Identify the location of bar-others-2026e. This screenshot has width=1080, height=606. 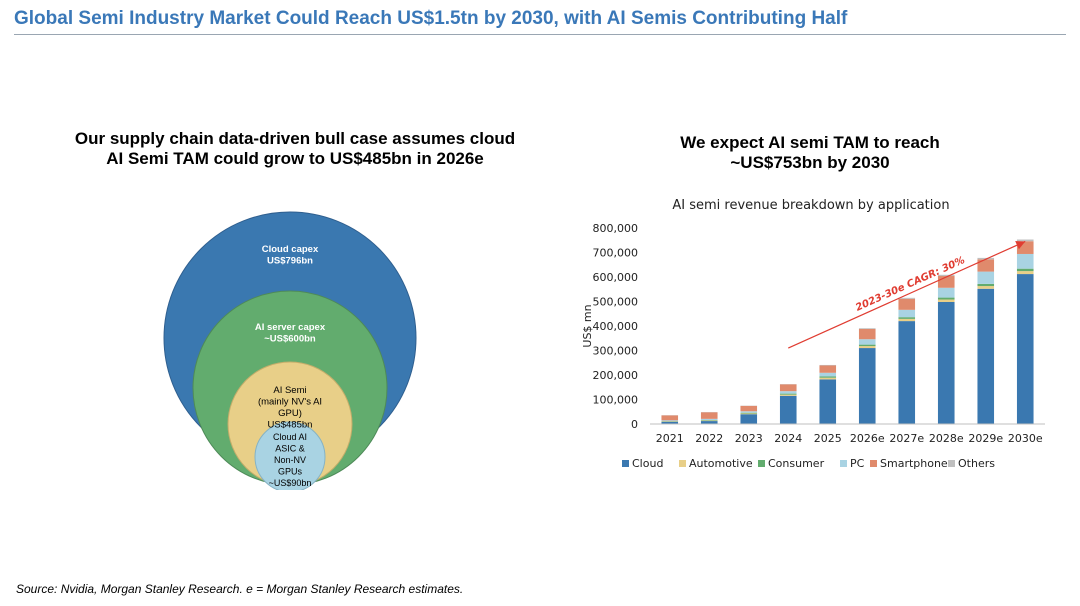
(867, 328).